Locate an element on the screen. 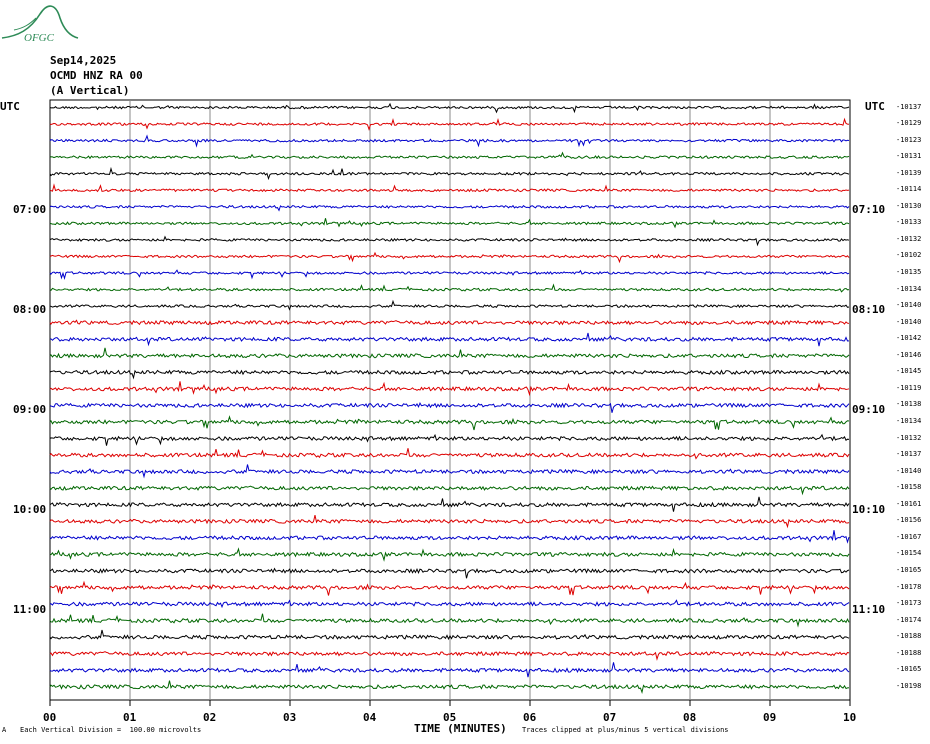  logo-wave is located at coordinates (25, 24).